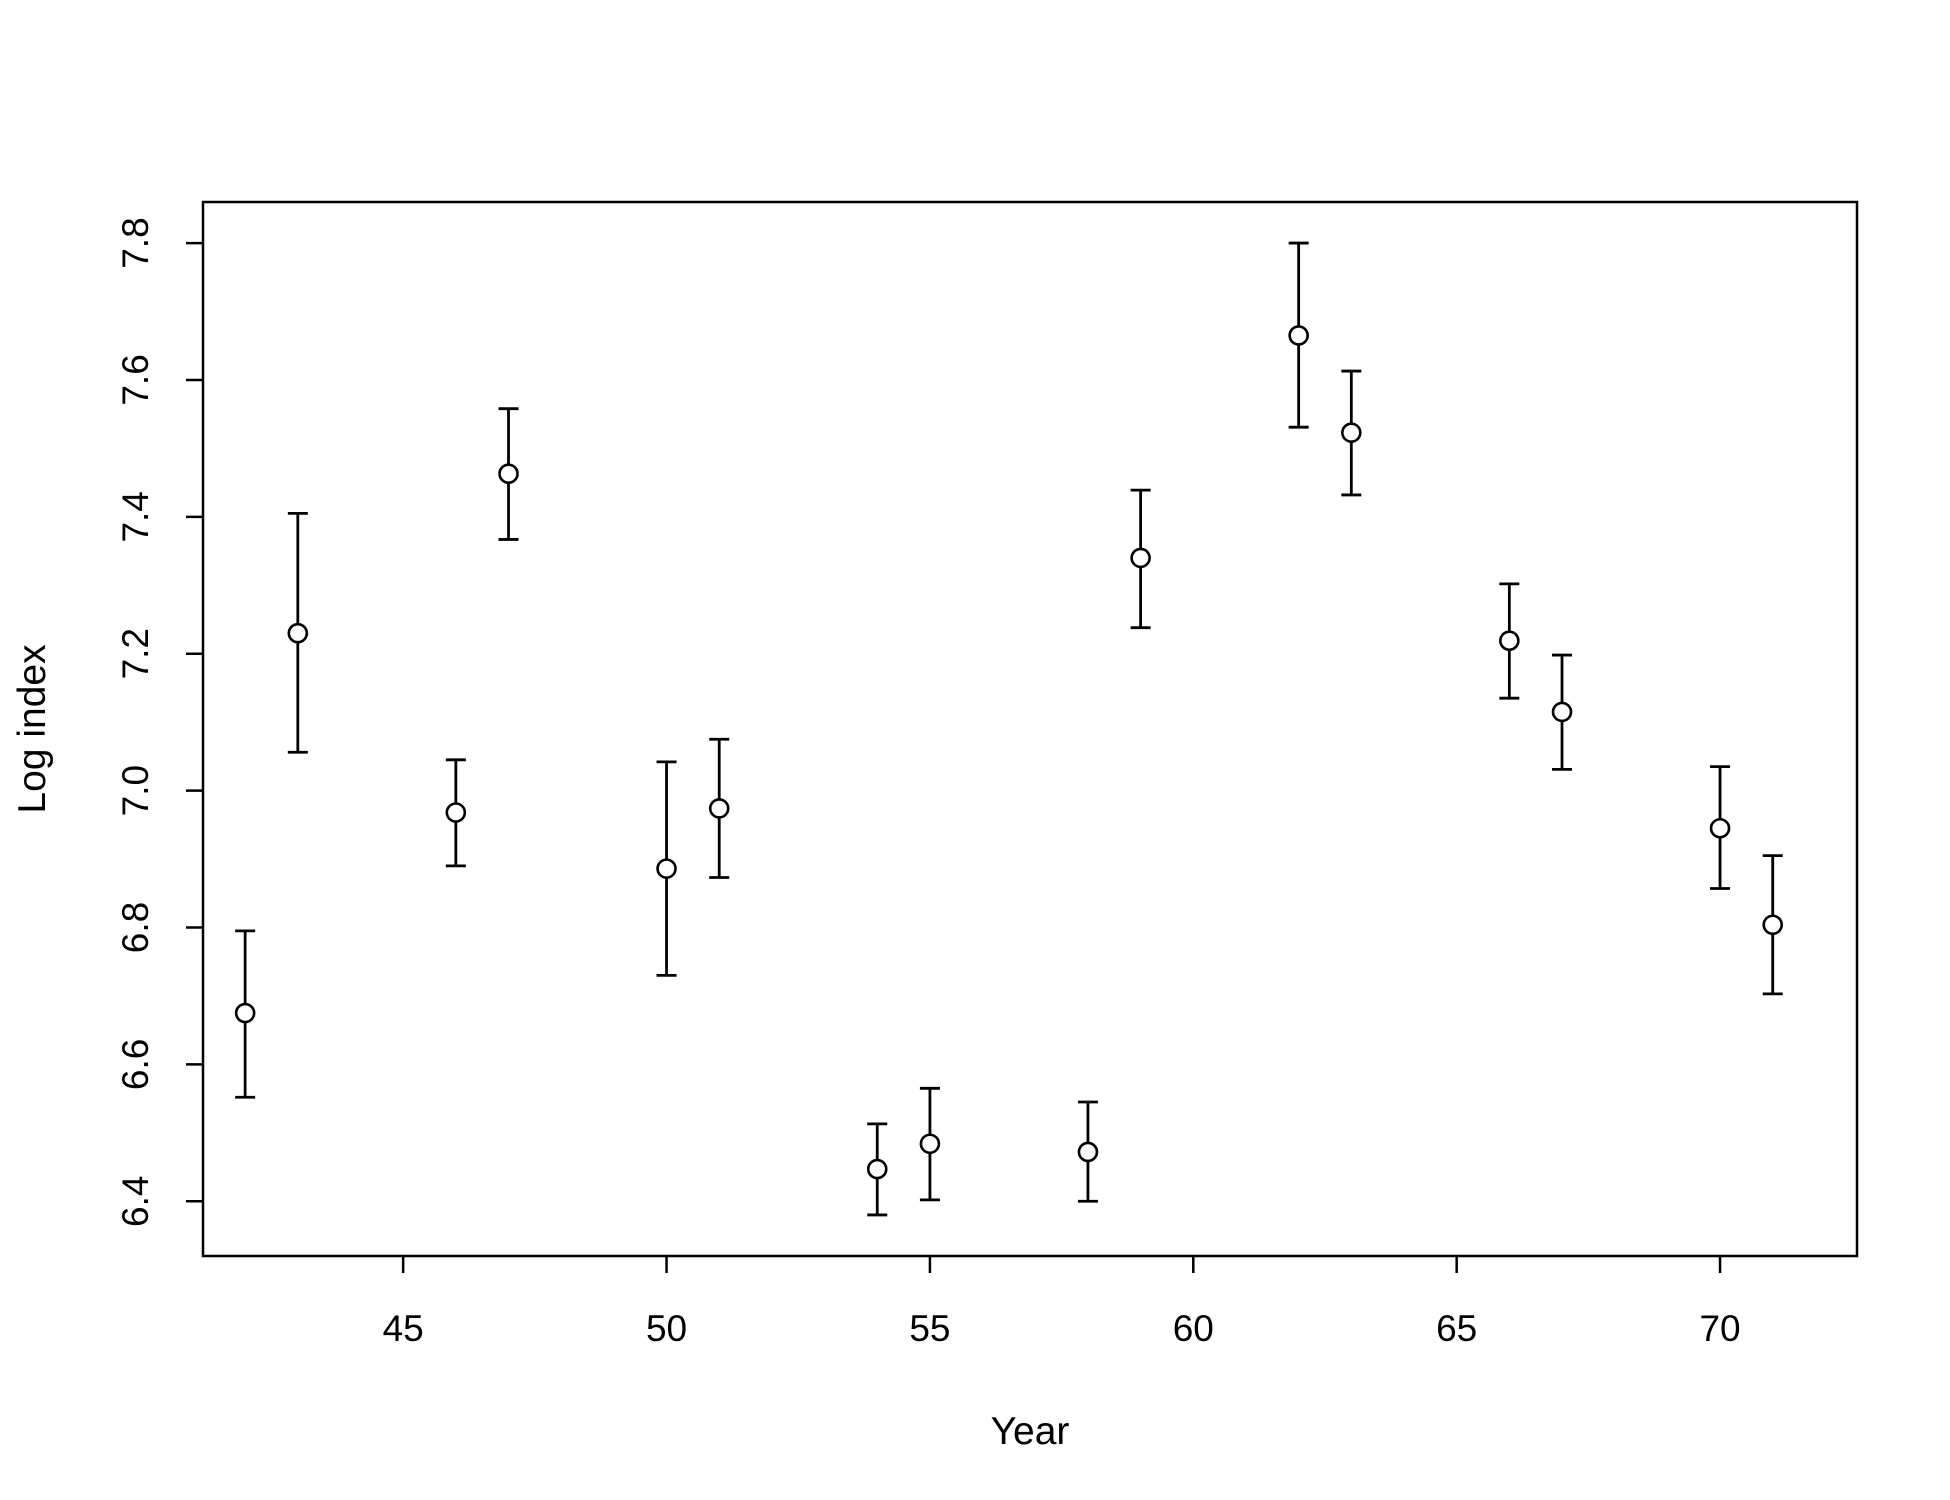 The image size is (1950, 1500). I want to click on y-axis-title: Log index, so click(32, 729).